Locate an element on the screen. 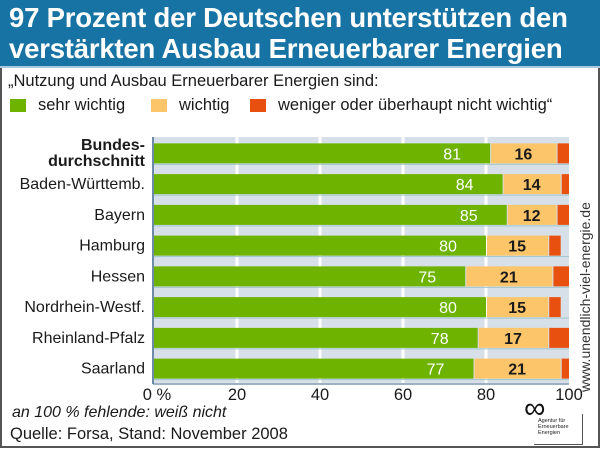  legend-label: wichtig is located at coordinates (204, 105).